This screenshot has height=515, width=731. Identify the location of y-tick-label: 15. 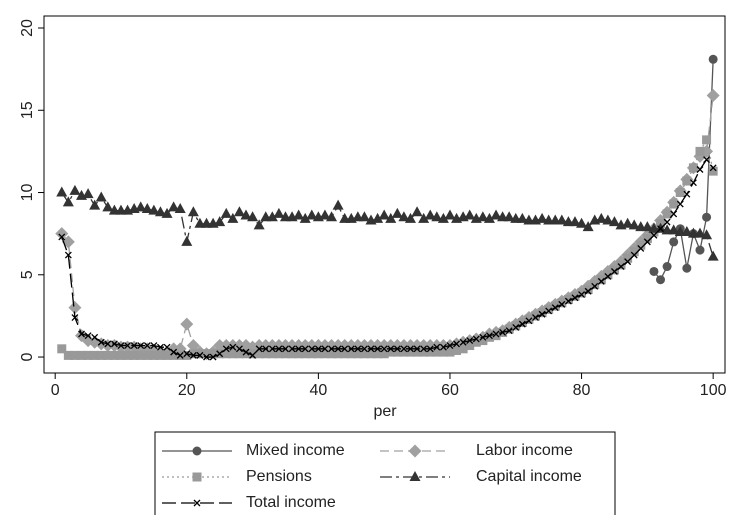
(27, 110).